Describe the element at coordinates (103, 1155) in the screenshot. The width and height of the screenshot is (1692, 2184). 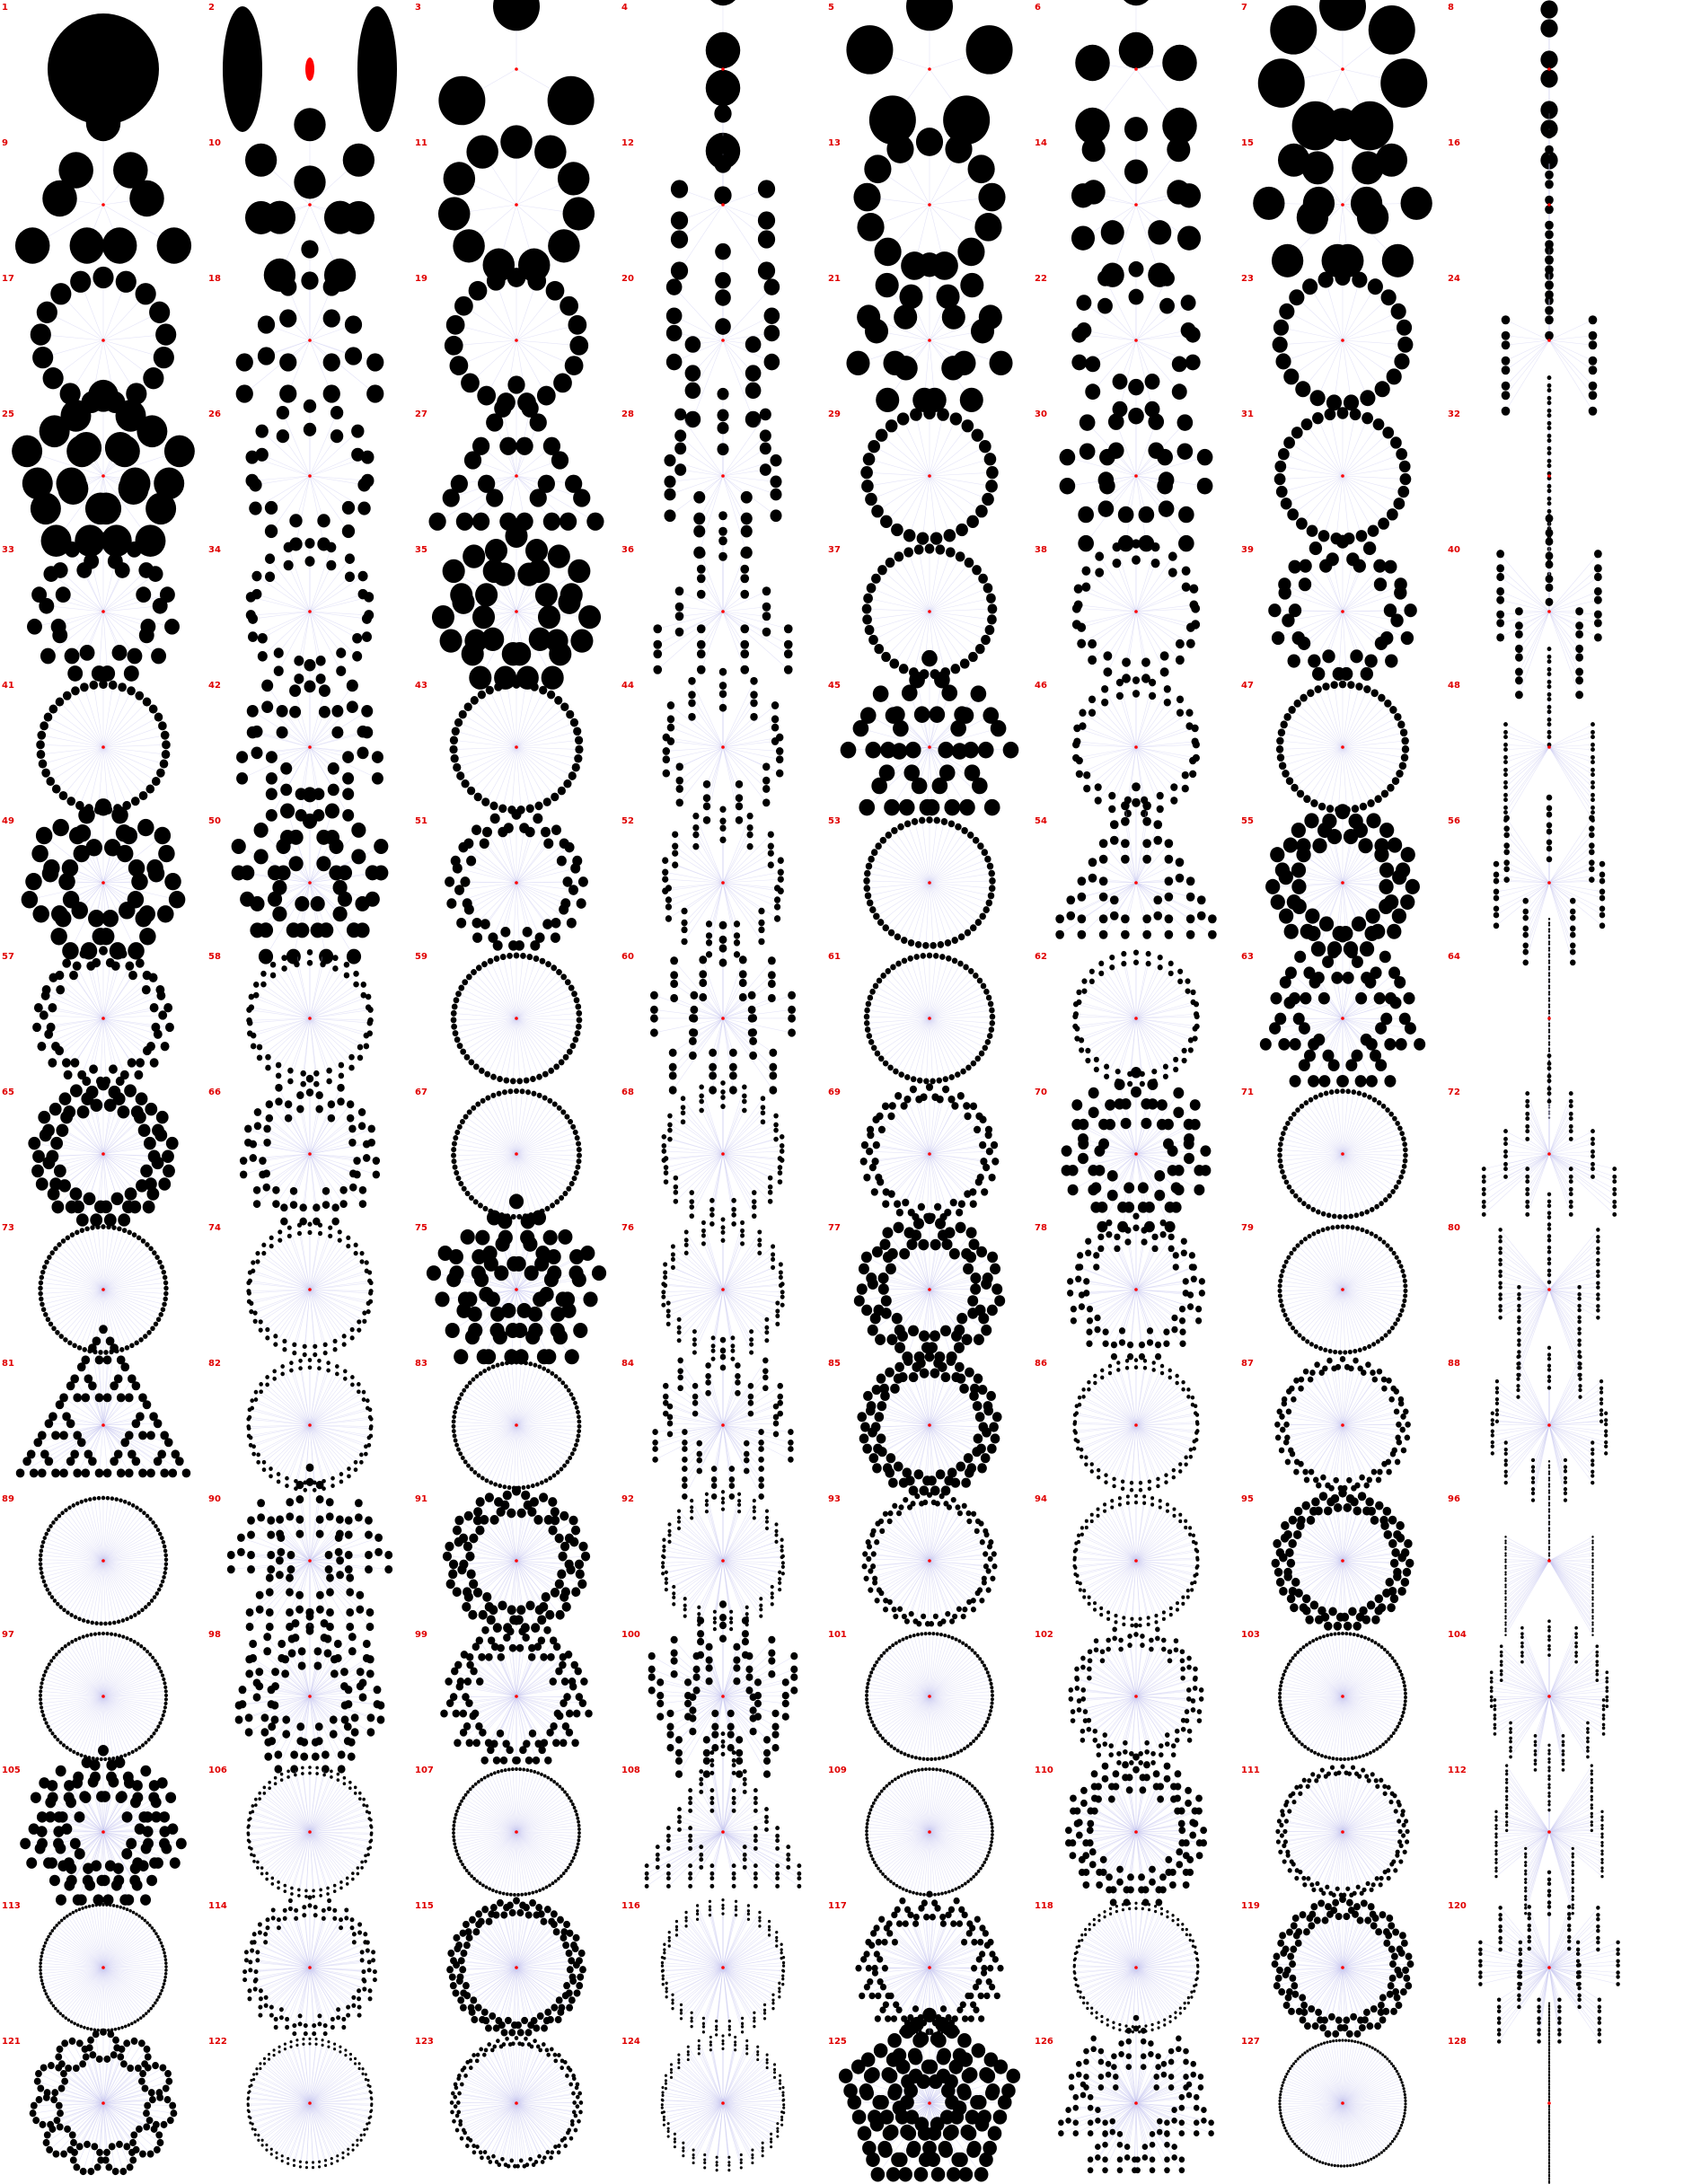
I see `pattern-cell: 65` at that location.